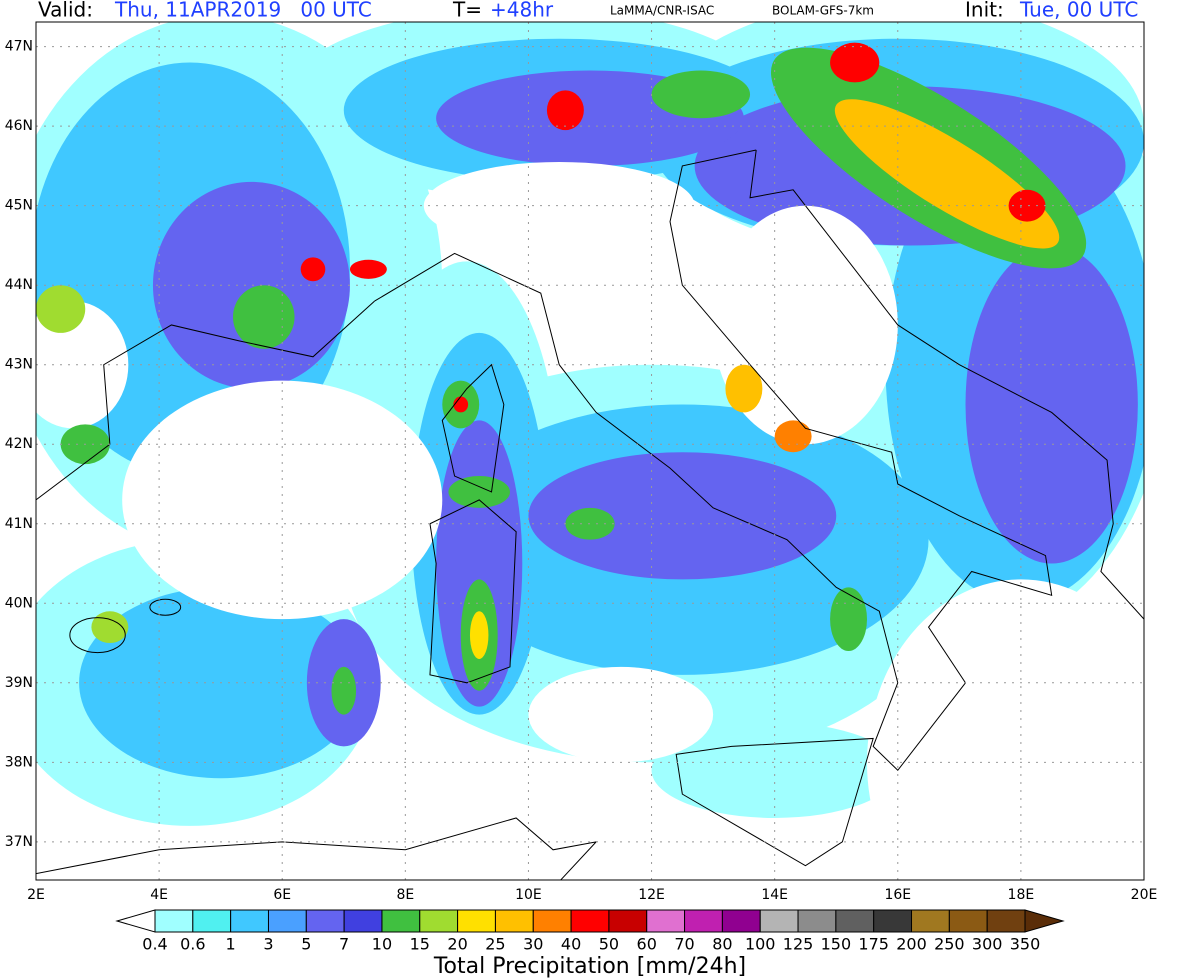 The height and width of the screenshot is (980, 1180). Describe the element at coordinates (19, 842) in the screenshot. I see `lat-label: 37N` at that location.